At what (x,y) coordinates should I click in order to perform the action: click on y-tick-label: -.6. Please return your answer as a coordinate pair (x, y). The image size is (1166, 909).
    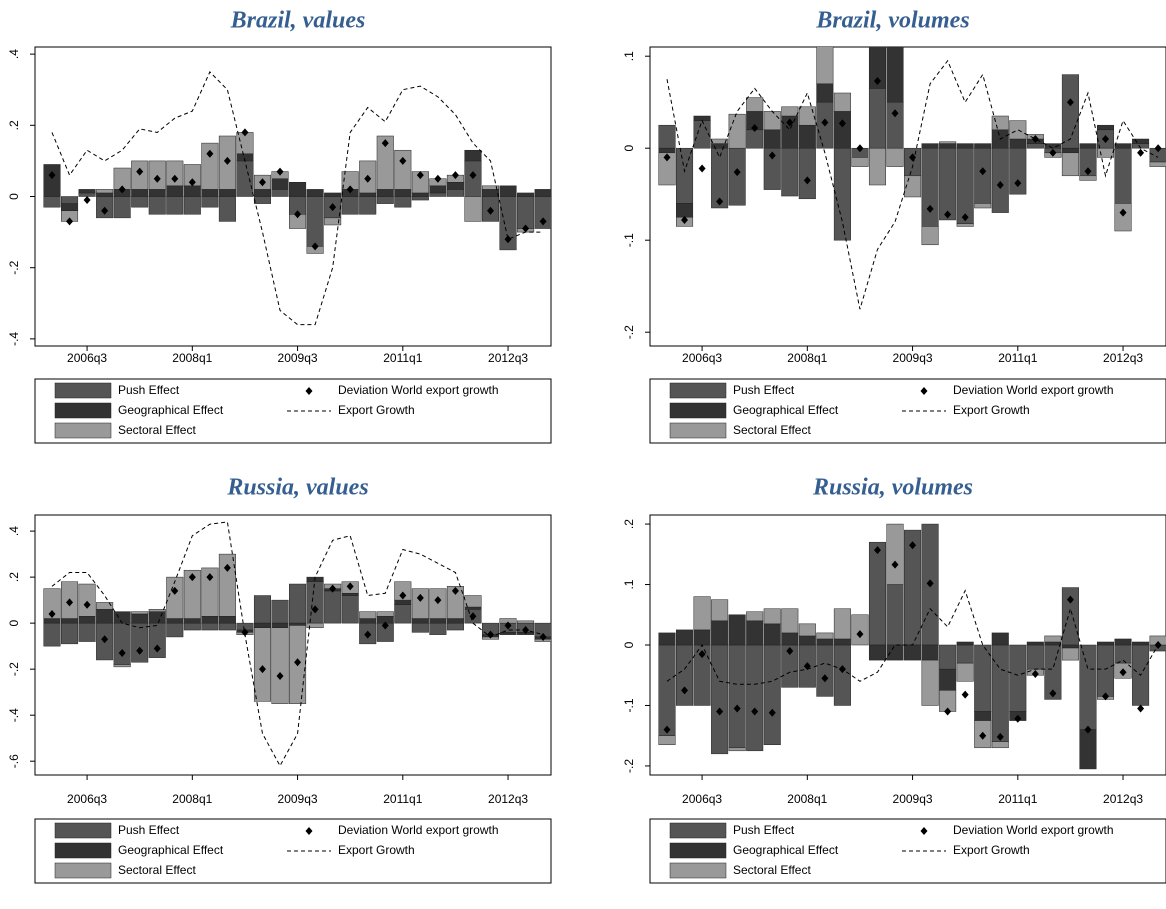
    Looking at the image, I should click on (14, 761).